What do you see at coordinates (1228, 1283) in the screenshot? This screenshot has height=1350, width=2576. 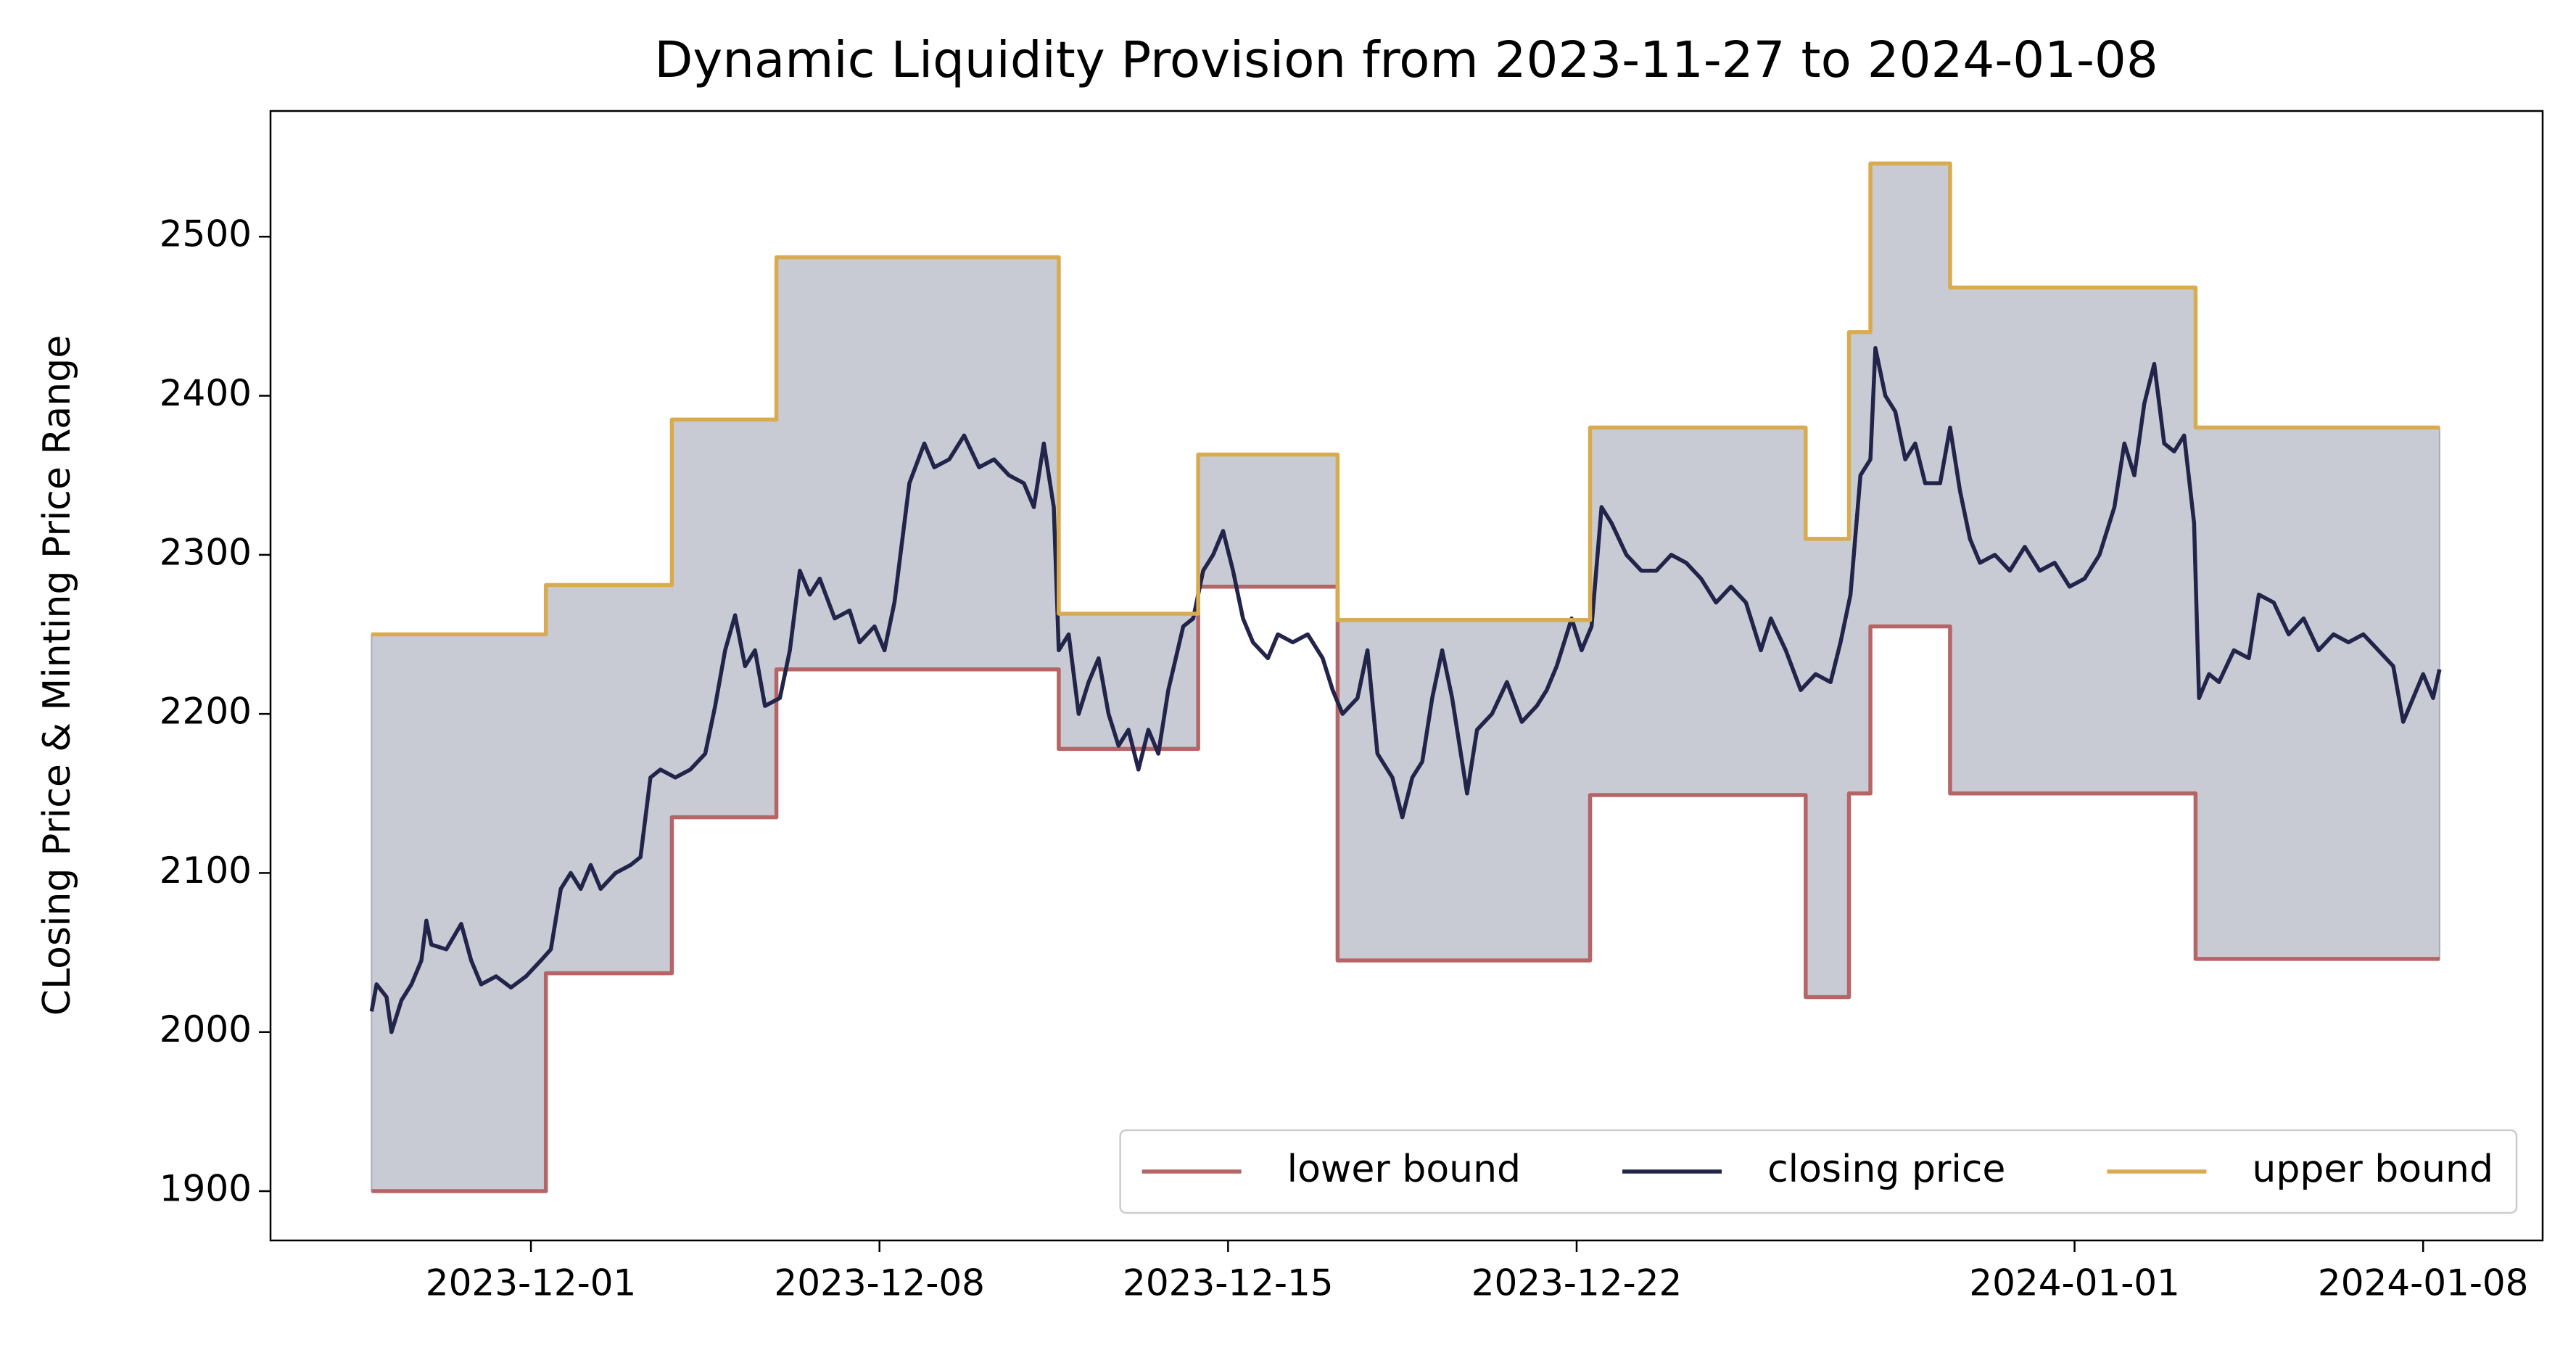 I see `x-tick-label: 2023-12-15` at bounding box center [1228, 1283].